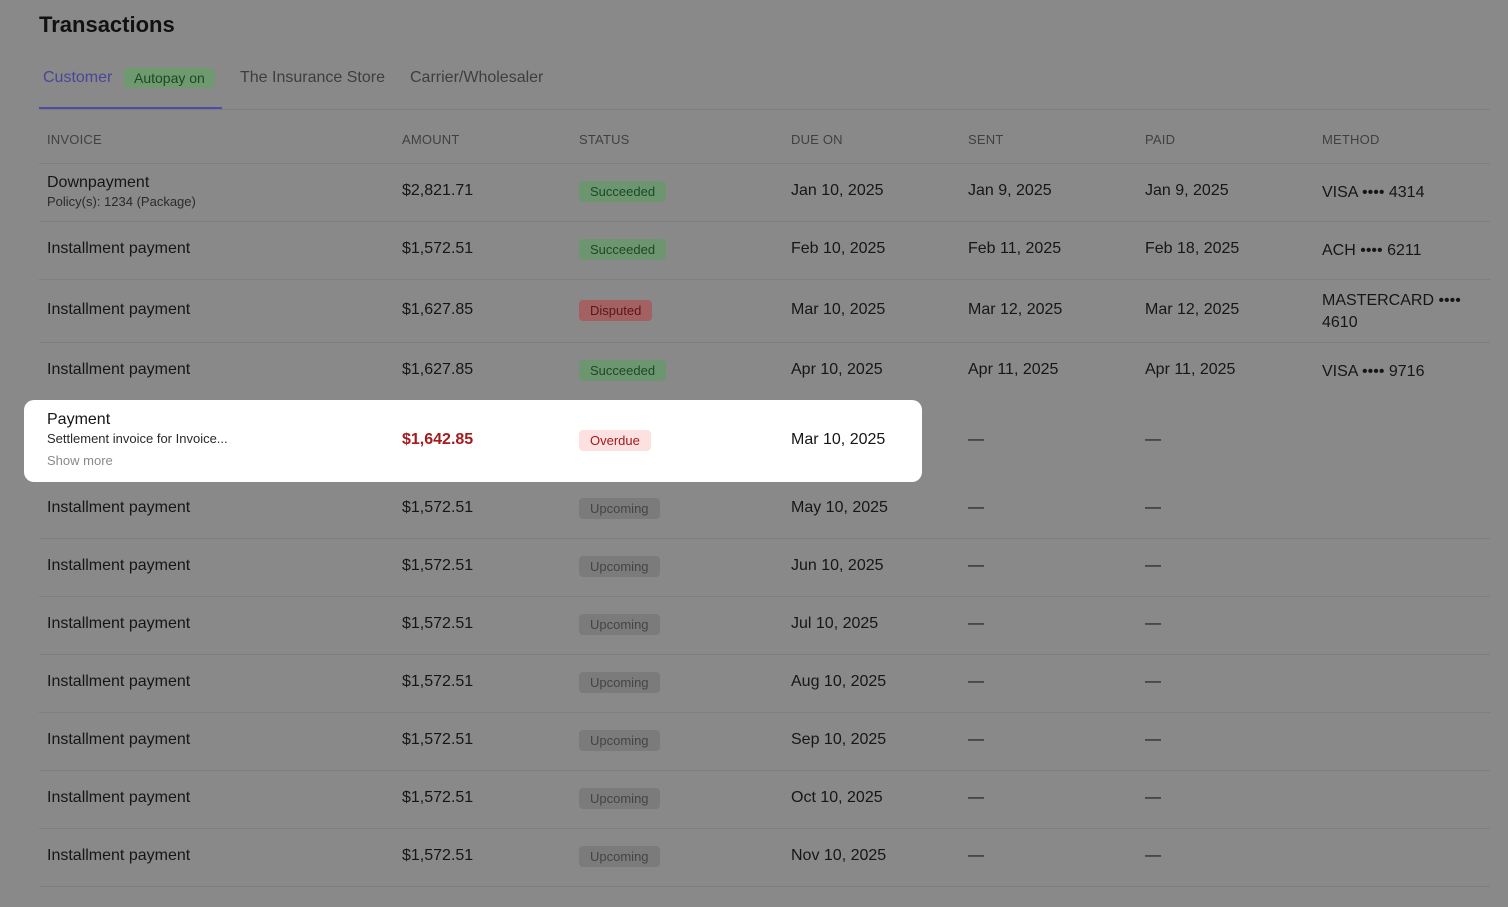  I want to click on tab-badge: Autopay on, so click(169, 78).